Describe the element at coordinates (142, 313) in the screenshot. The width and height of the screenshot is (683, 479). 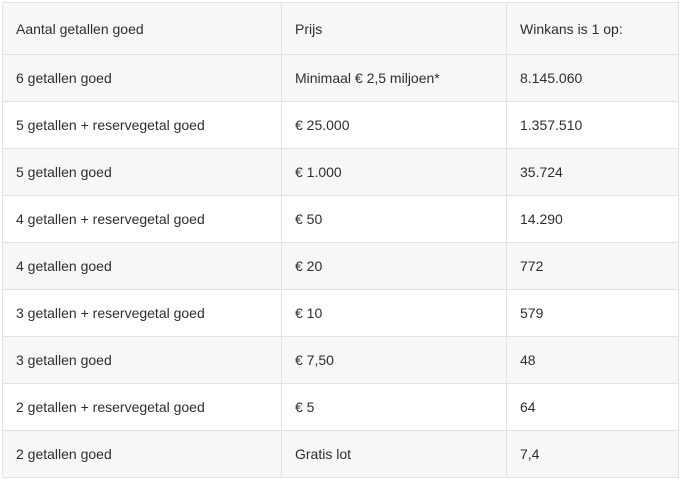
I see `cell-aantal: 3 getallen + reservegetal goed` at that location.